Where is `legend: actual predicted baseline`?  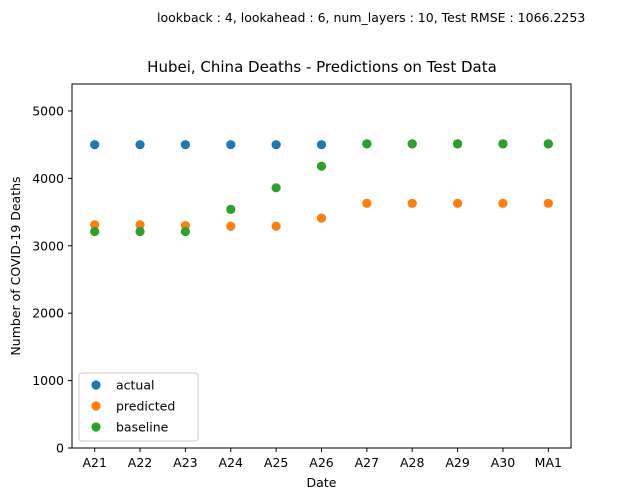
legend: actual predicted baseline is located at coordinates (138, 407).